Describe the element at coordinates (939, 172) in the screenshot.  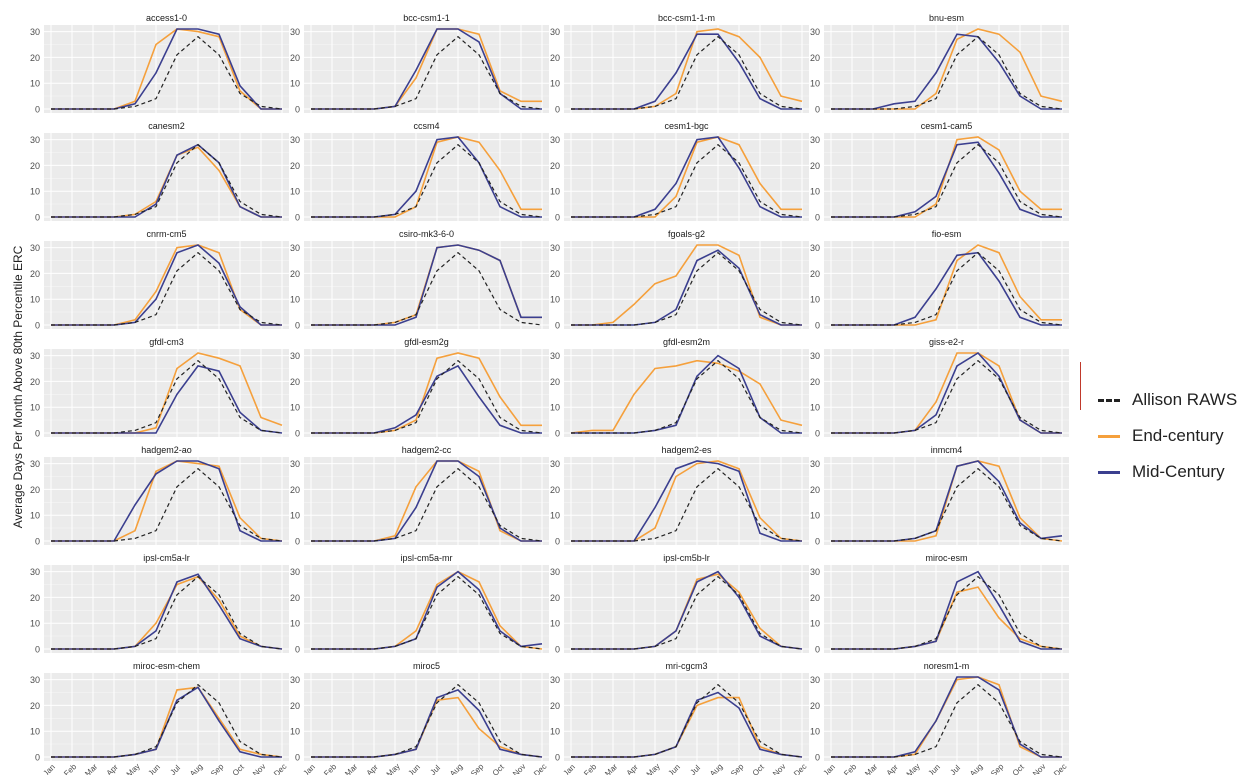
I see `facet-panel: cesm1-cam5 0 10 20 30` at that location.